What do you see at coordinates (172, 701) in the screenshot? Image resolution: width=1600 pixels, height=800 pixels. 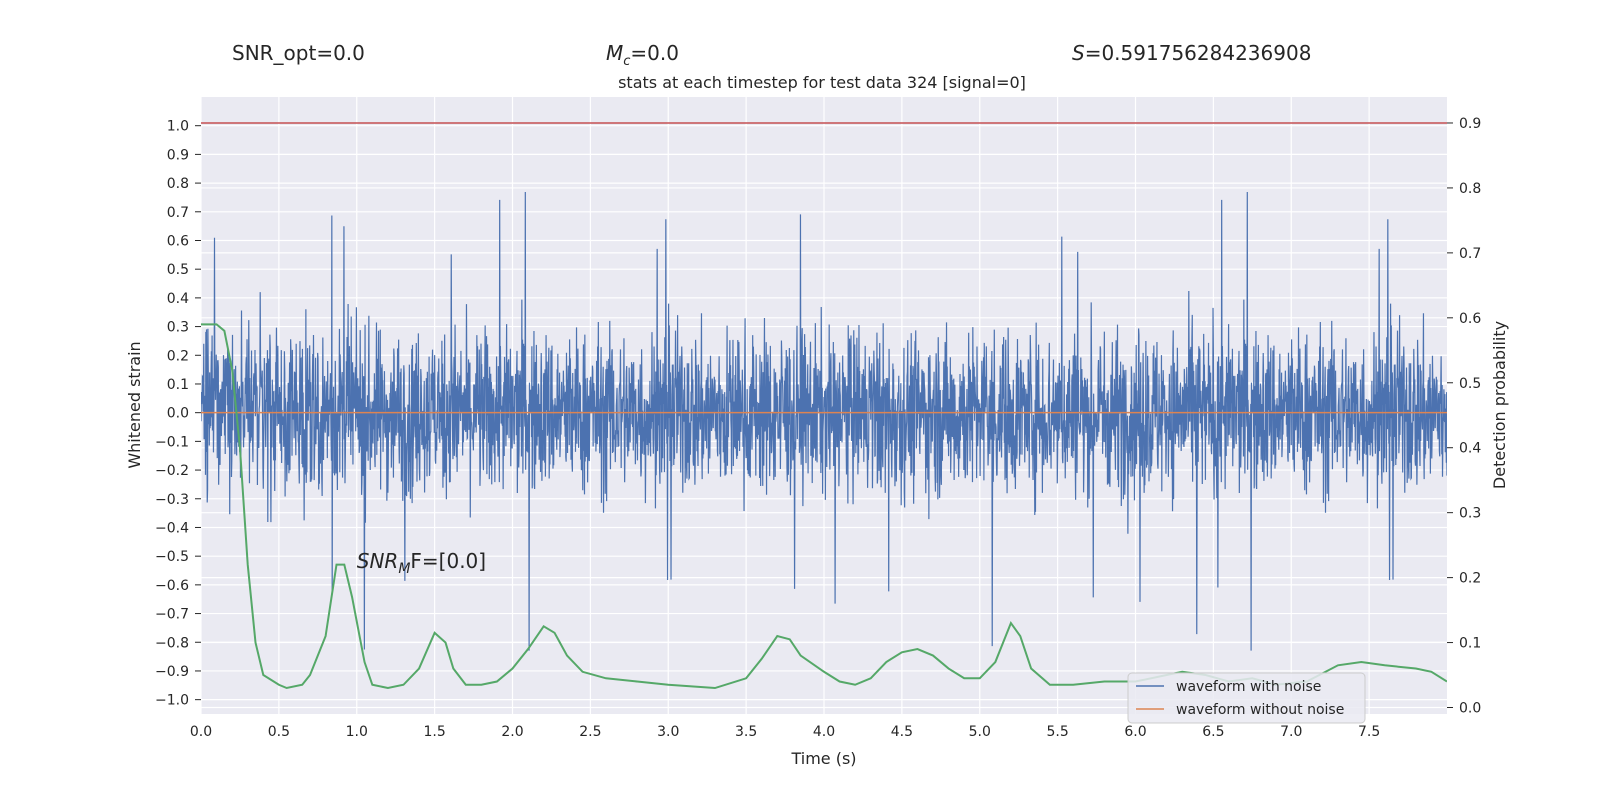 I see `y-tick-label: −1.0` at bounding box center [172, 701].